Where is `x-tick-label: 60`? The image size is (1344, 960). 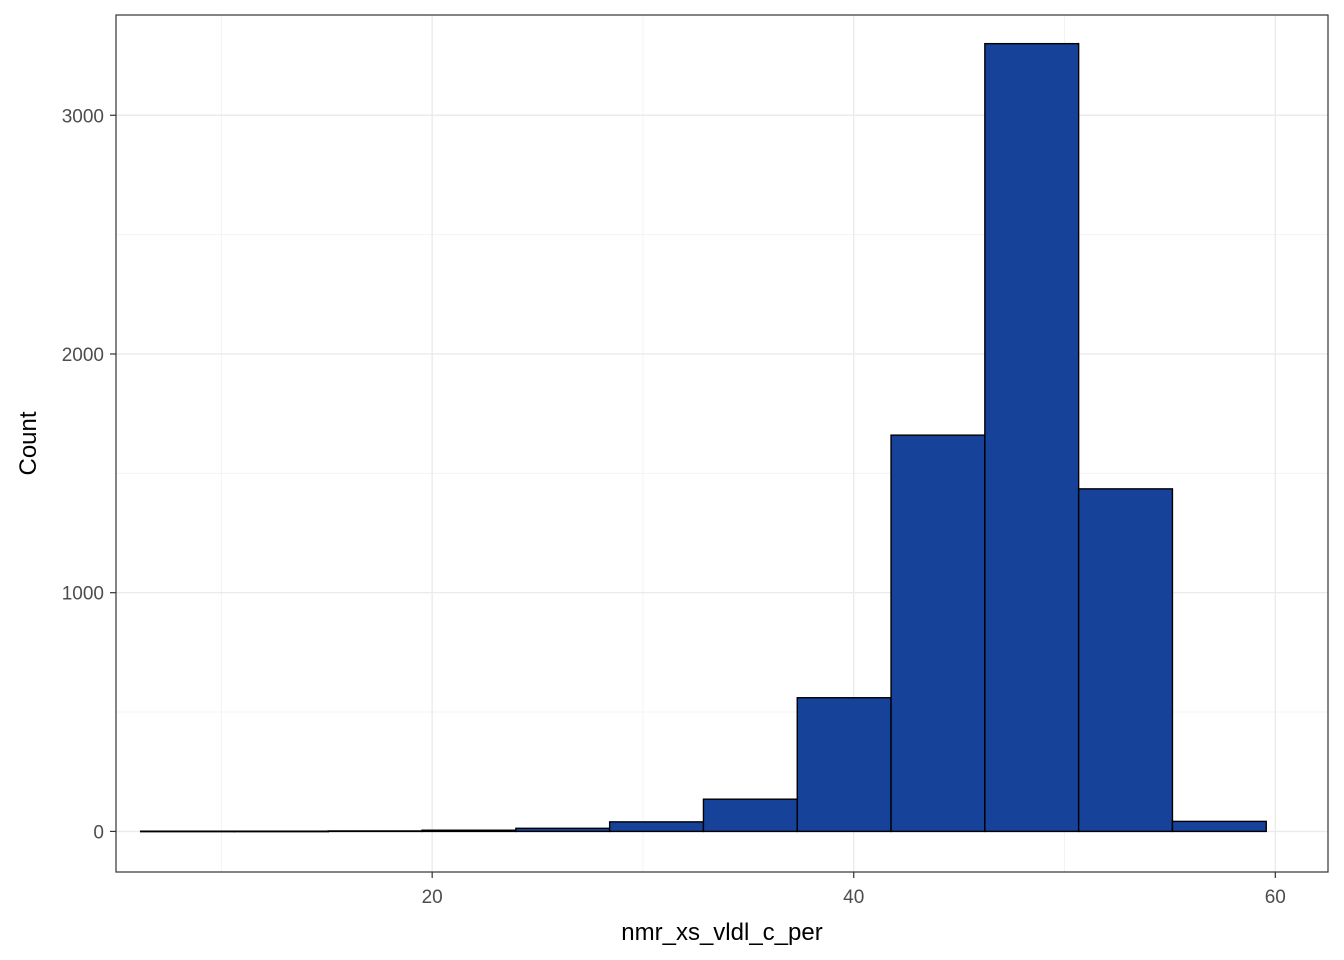
x-tick-label: 60 is located at coordinates (1275, 897).